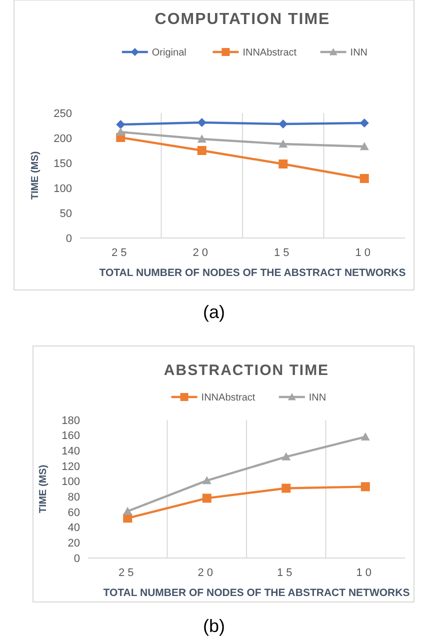 This screenshot has width=426, height=636. Describe the element at coordinates (214, 312) in the screenshot. I see `text: (a)` at that location.